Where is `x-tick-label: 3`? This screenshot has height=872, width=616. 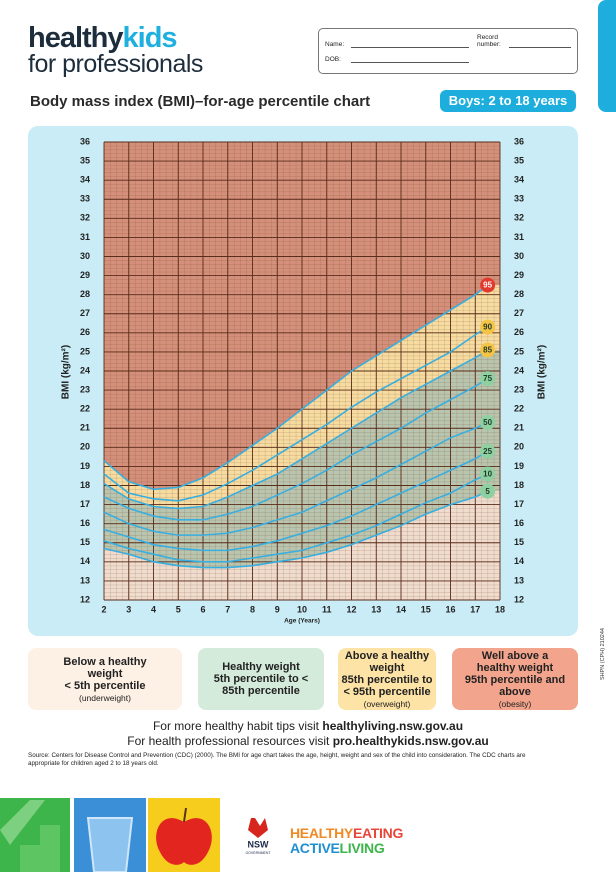 x-tick-label: 3 is located at coordinates (128, 609).